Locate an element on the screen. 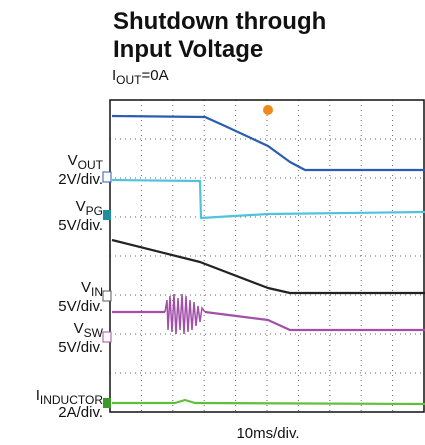  trace-vsw-burst is located at coordinates (185, 314).